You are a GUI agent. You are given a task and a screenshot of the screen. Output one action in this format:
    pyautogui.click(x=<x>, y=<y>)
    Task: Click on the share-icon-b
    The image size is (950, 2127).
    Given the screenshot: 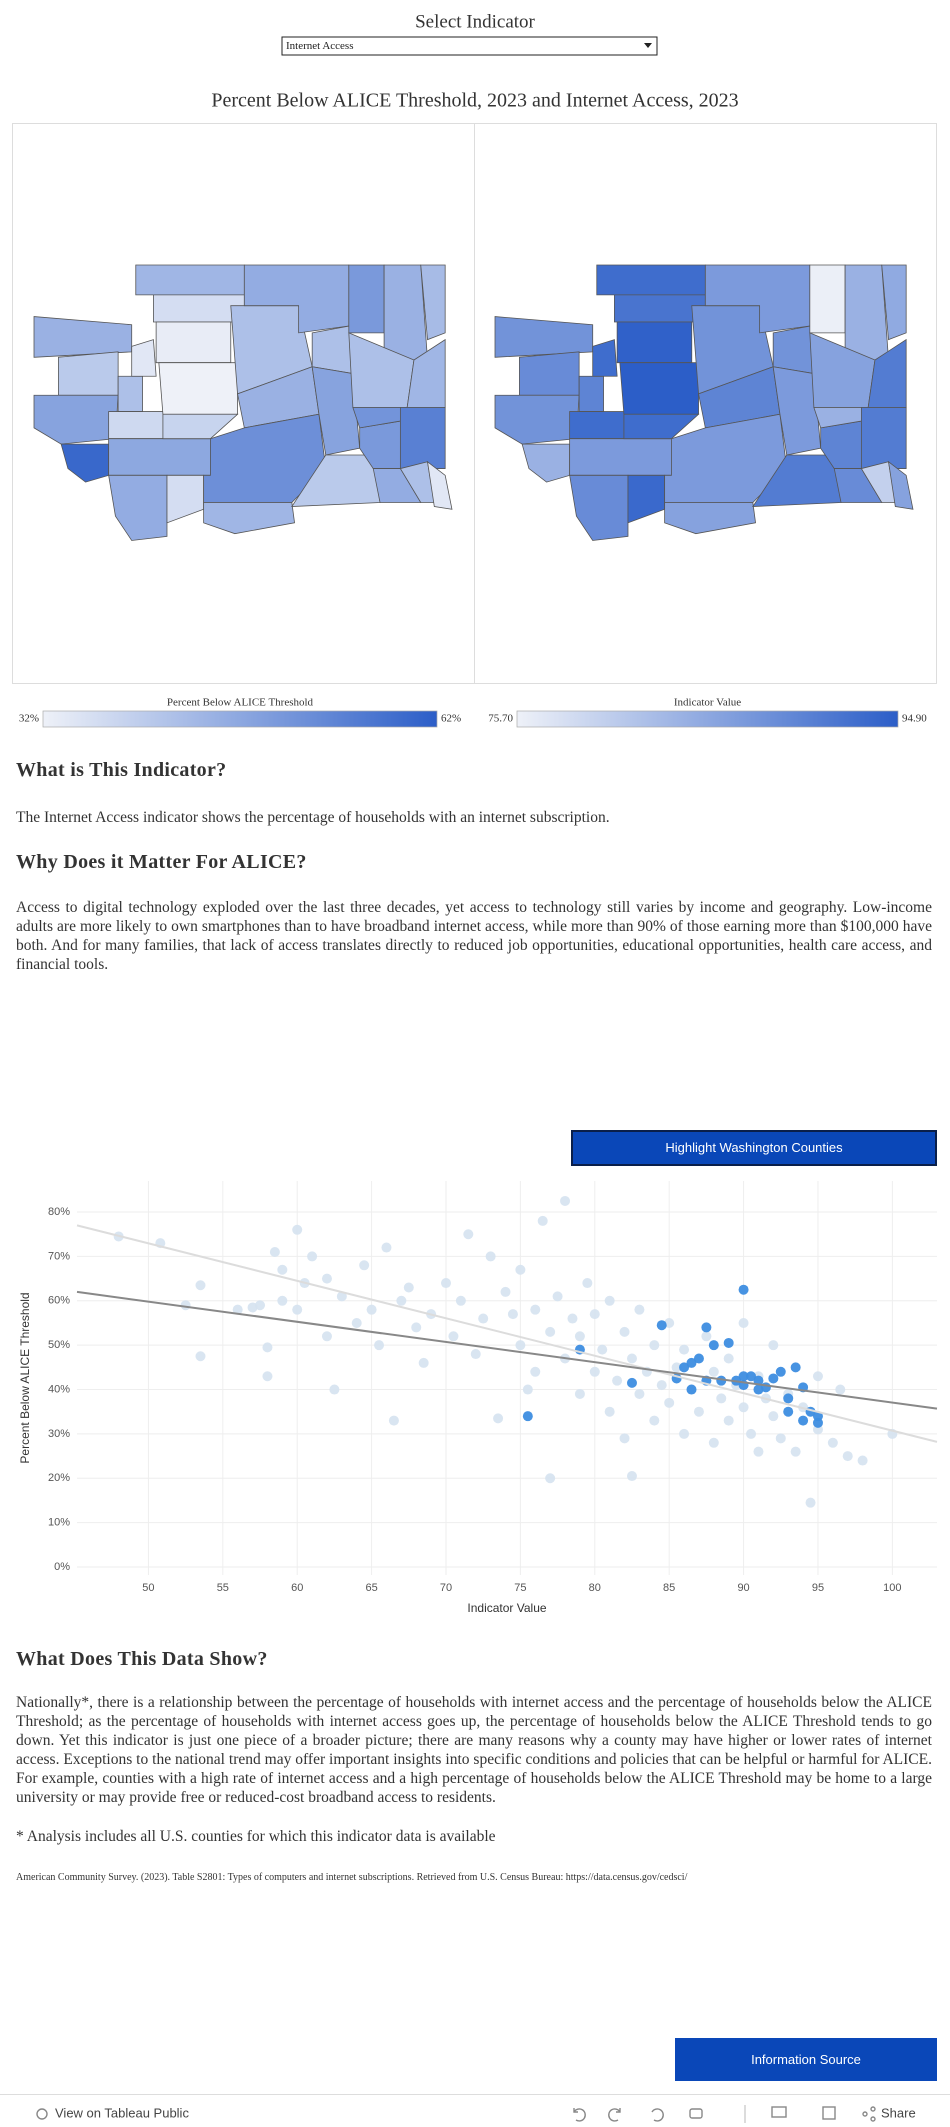 What is the action you would take?
    pyautogui.click(x=873, y=2109)
    